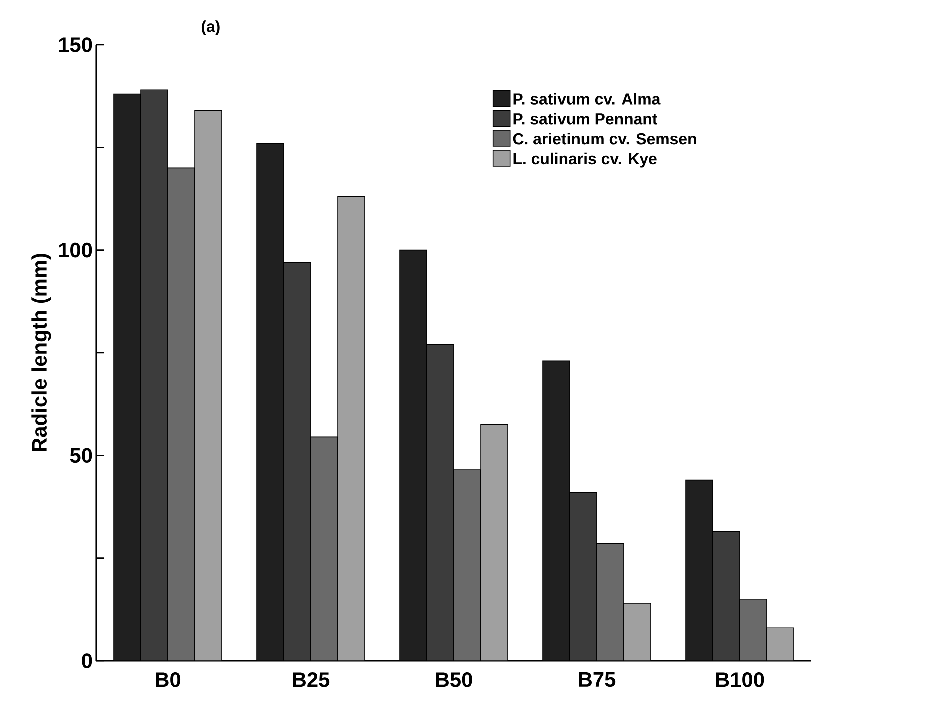 The width and height of the screenshot is (925, 721). Describe the element at coordinates (586, 119) in the screenshot. I see `legend-label: P. sativum Pennant` at that location.